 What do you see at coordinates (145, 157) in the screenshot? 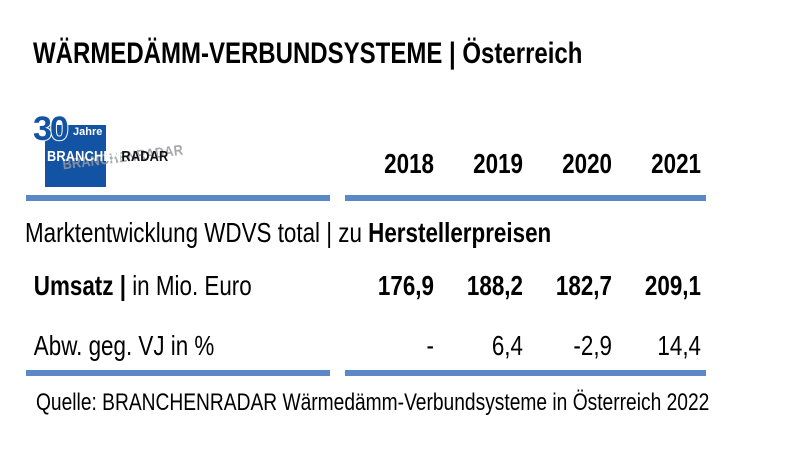
I see `logo-brand-radar: RADAR` at bounding box center [145, 157].